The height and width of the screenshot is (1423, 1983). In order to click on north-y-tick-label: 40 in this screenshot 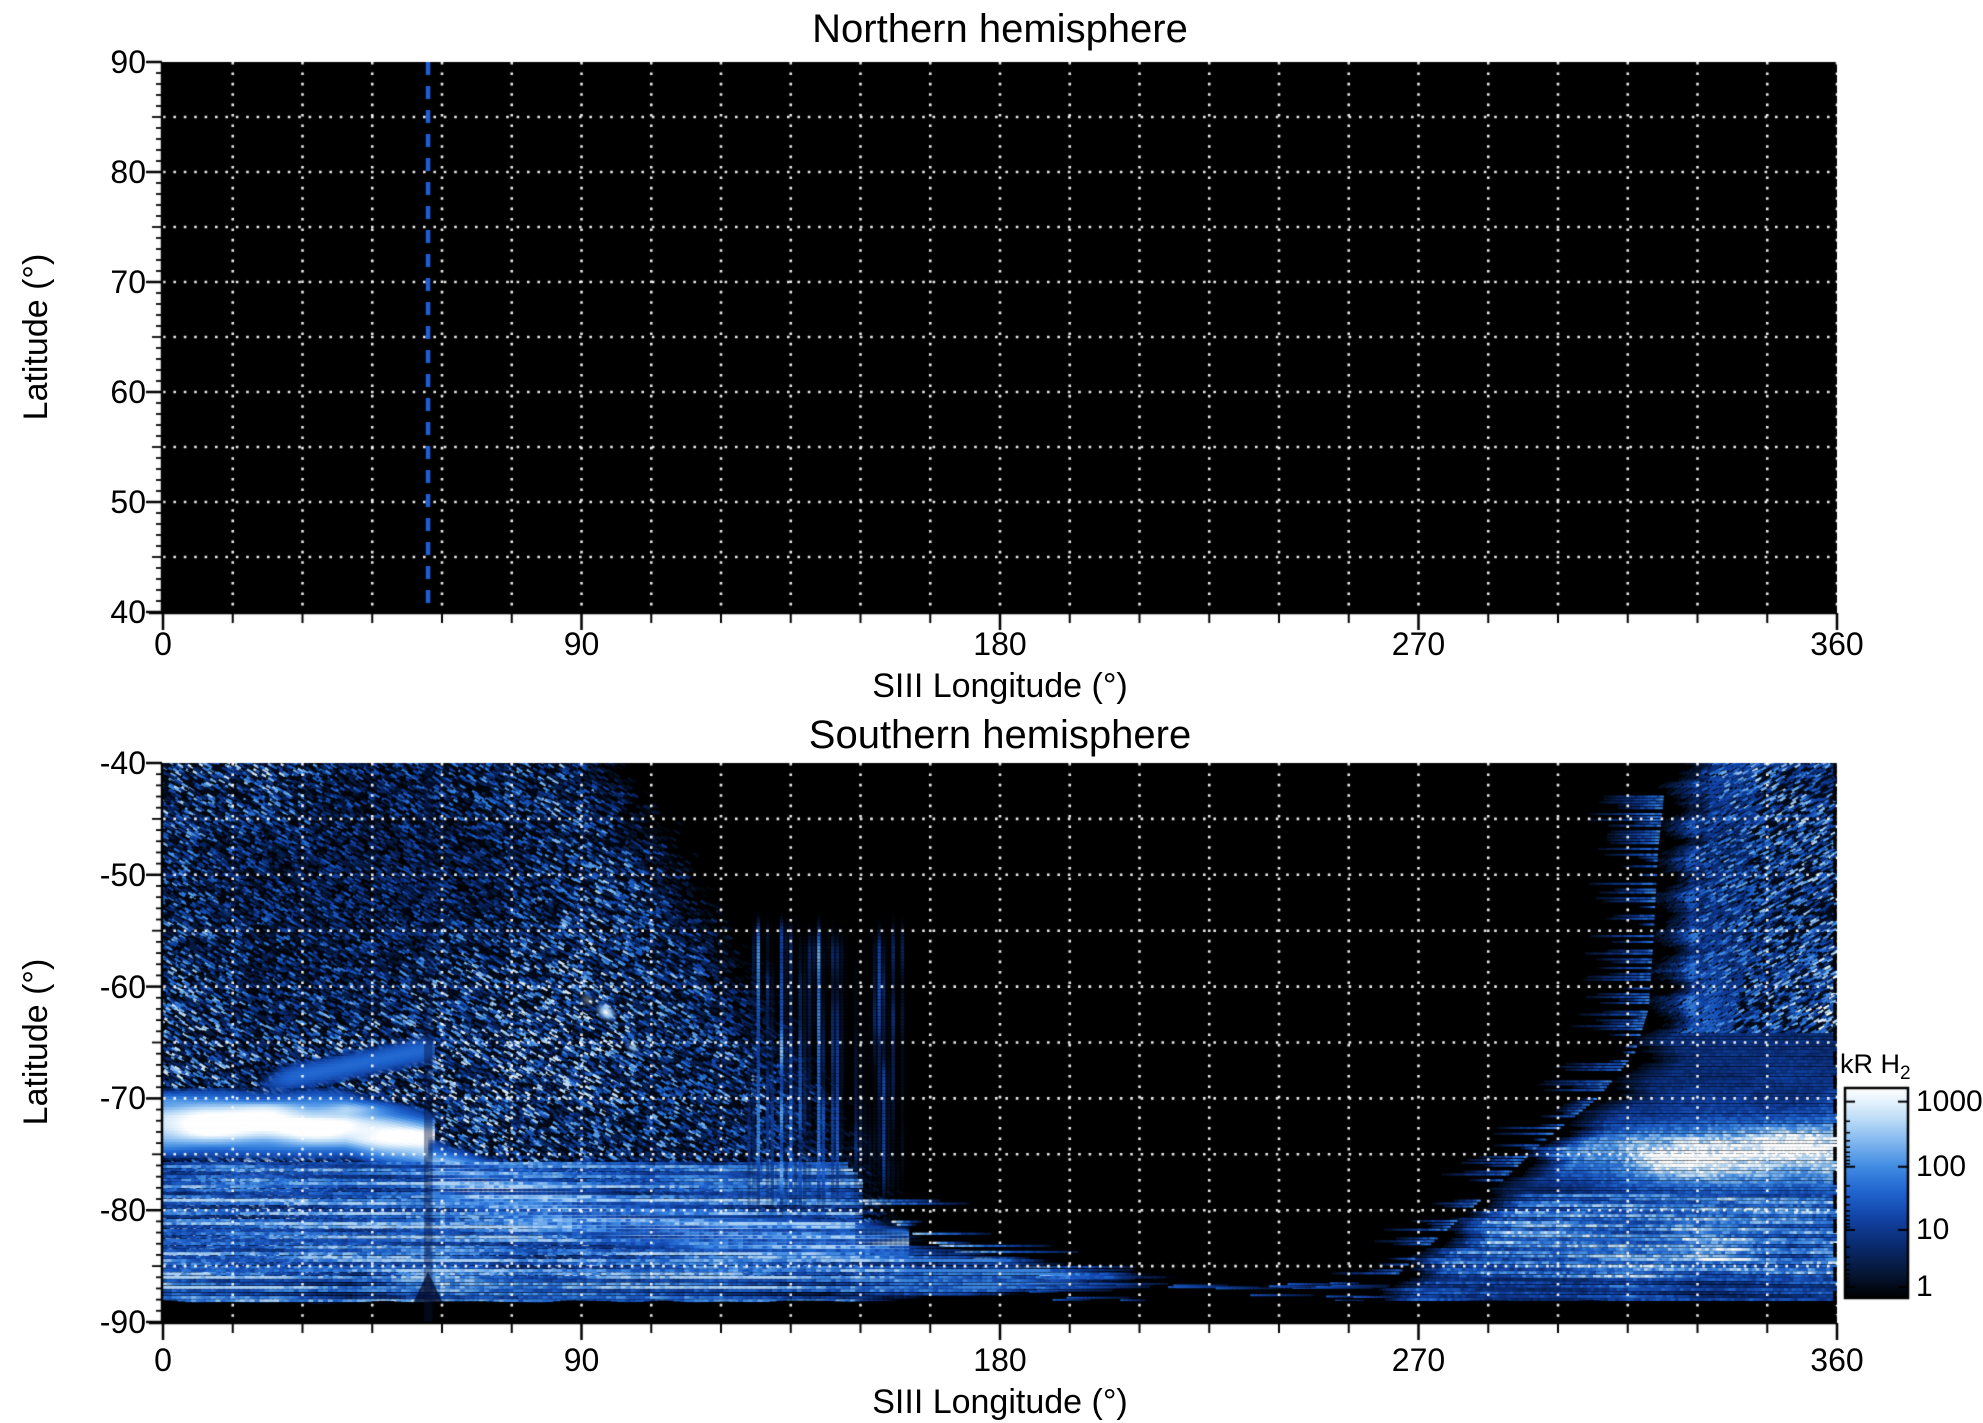, I will do `click(128, 612)`.